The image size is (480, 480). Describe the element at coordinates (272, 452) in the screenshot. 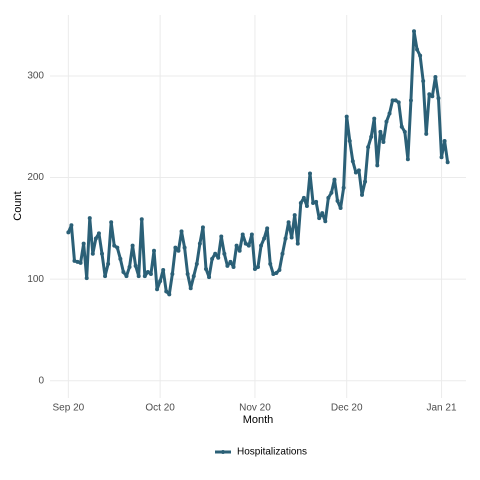

I see `legend-label: Hospitalizations` at that location.